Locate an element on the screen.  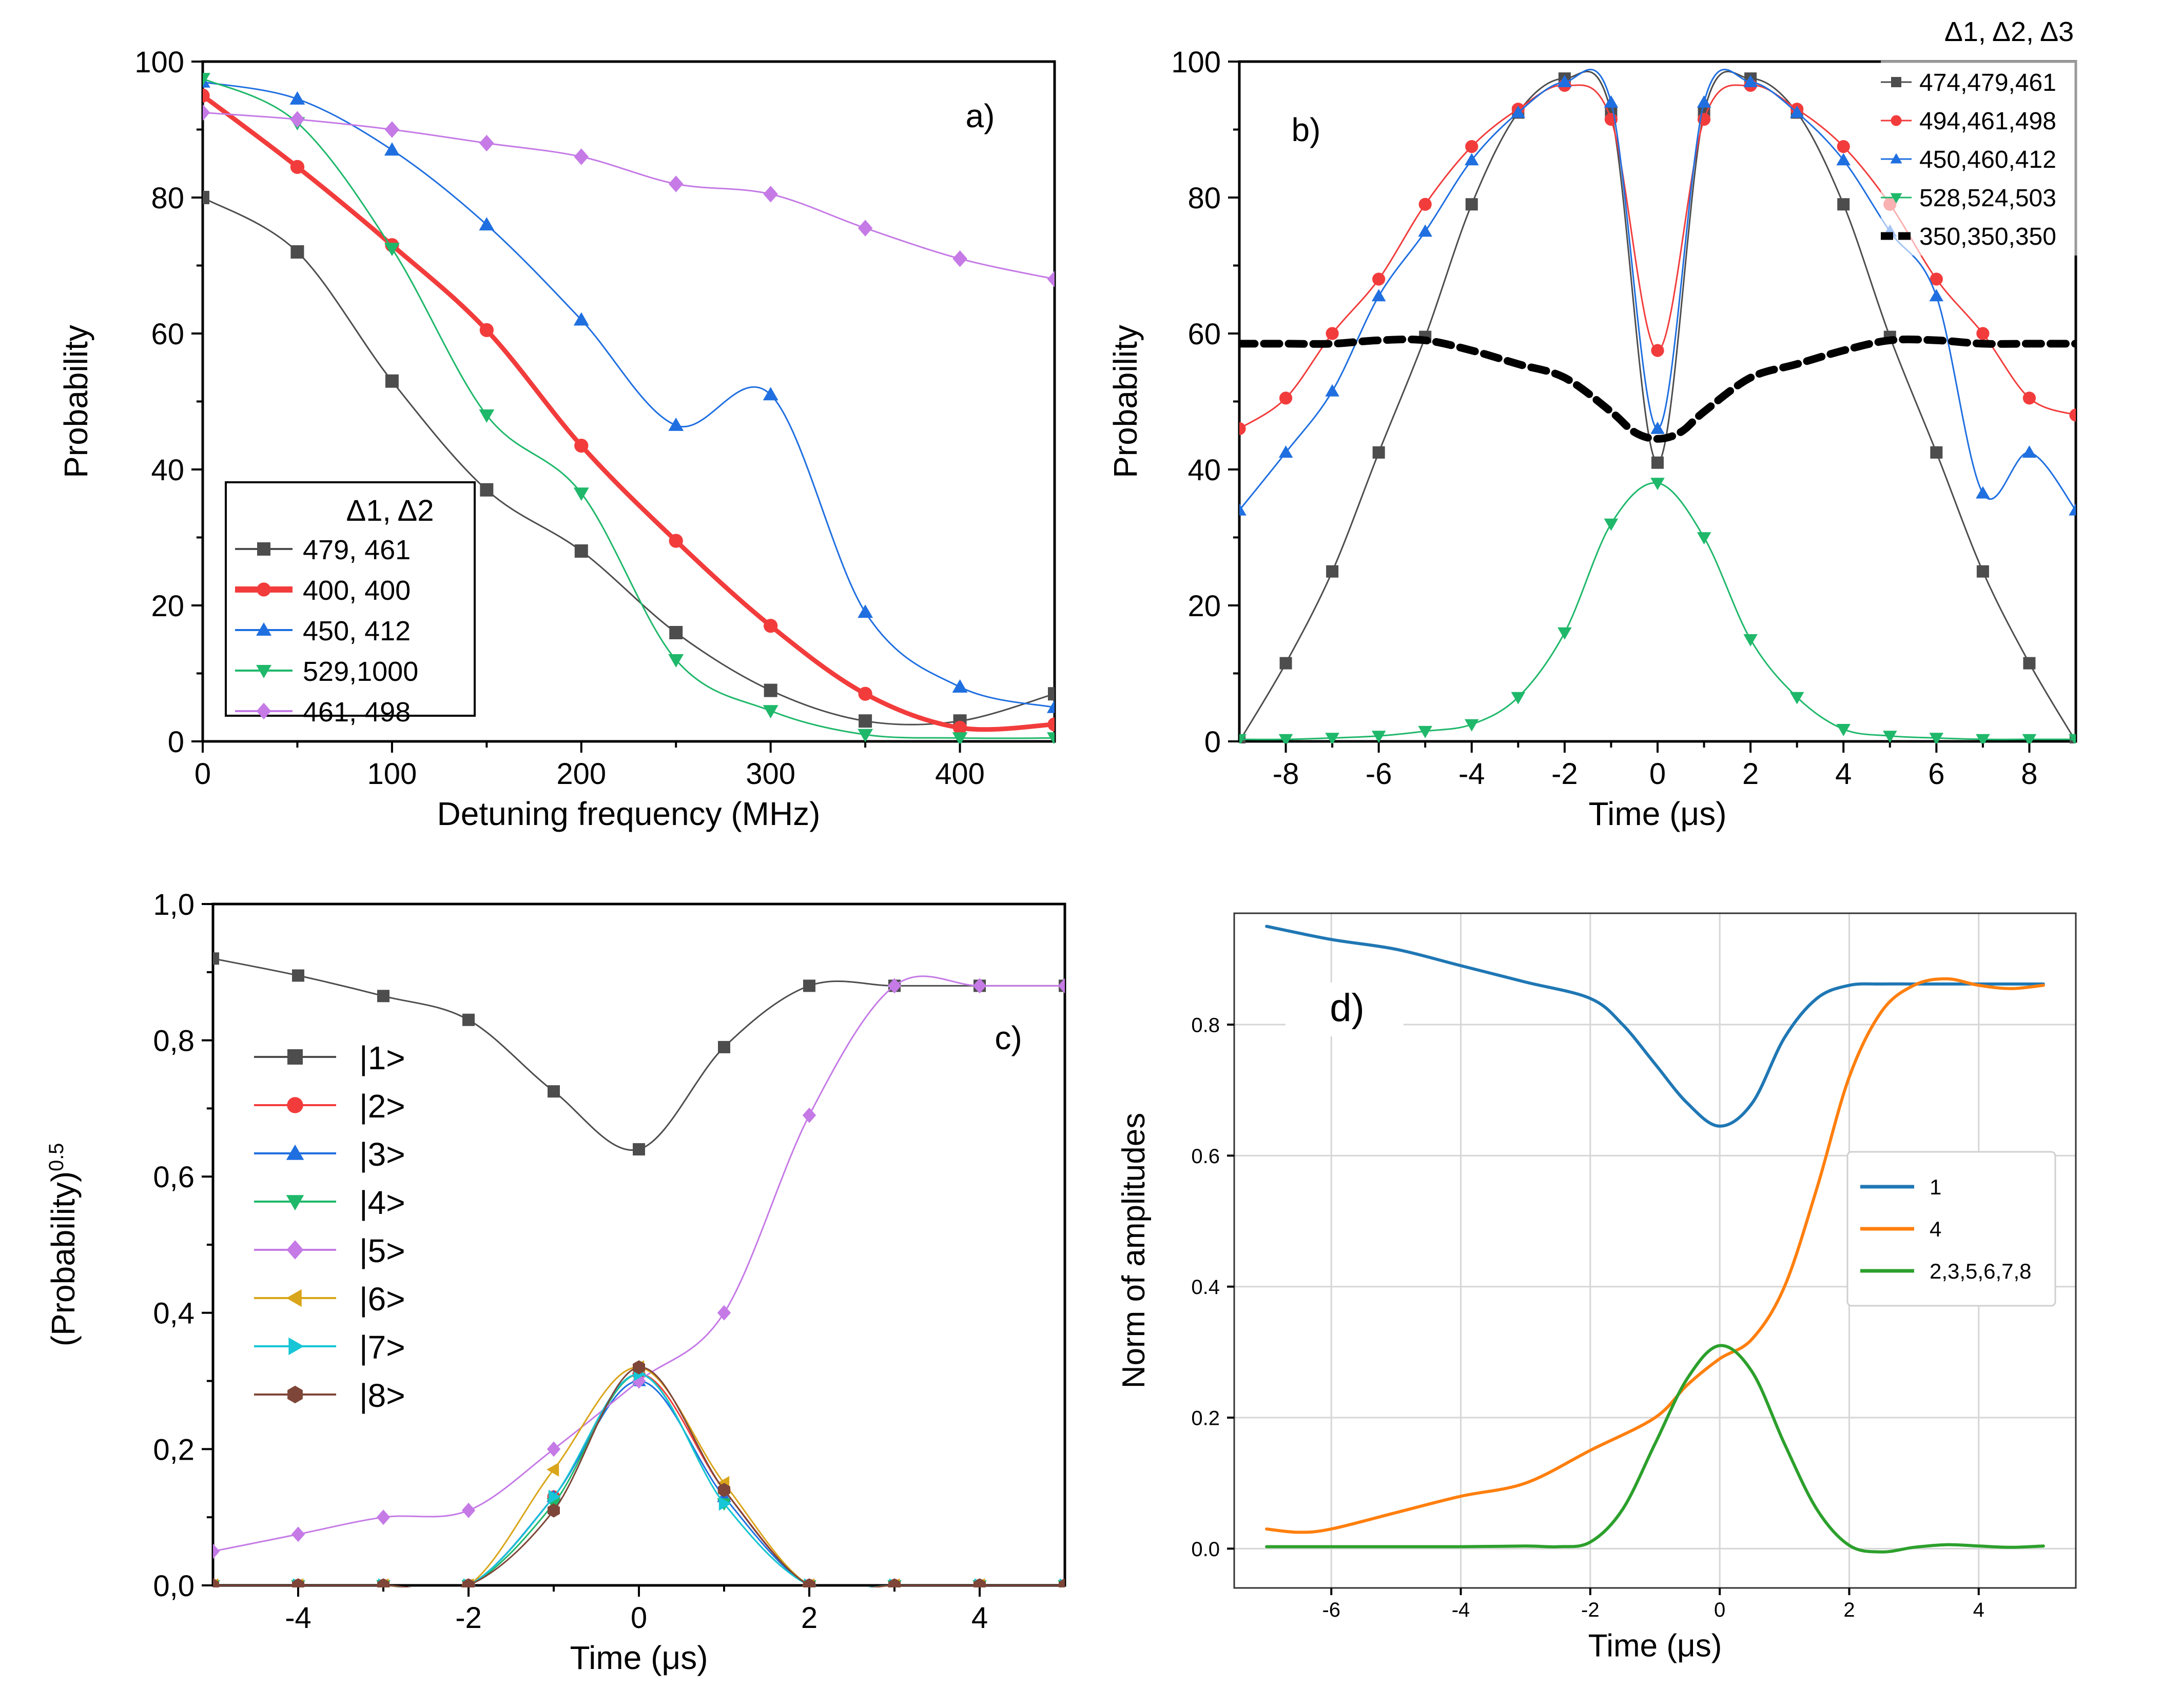
x-tick-label: 300 is located at coordinates (770, 774).